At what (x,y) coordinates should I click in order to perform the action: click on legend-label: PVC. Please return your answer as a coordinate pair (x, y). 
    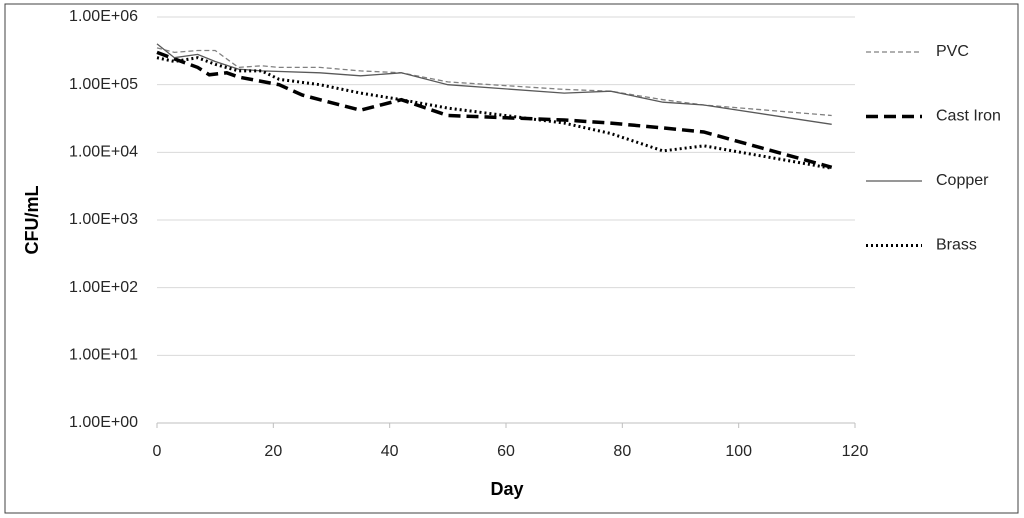
    Looking at the image, I should click on (952, 51).